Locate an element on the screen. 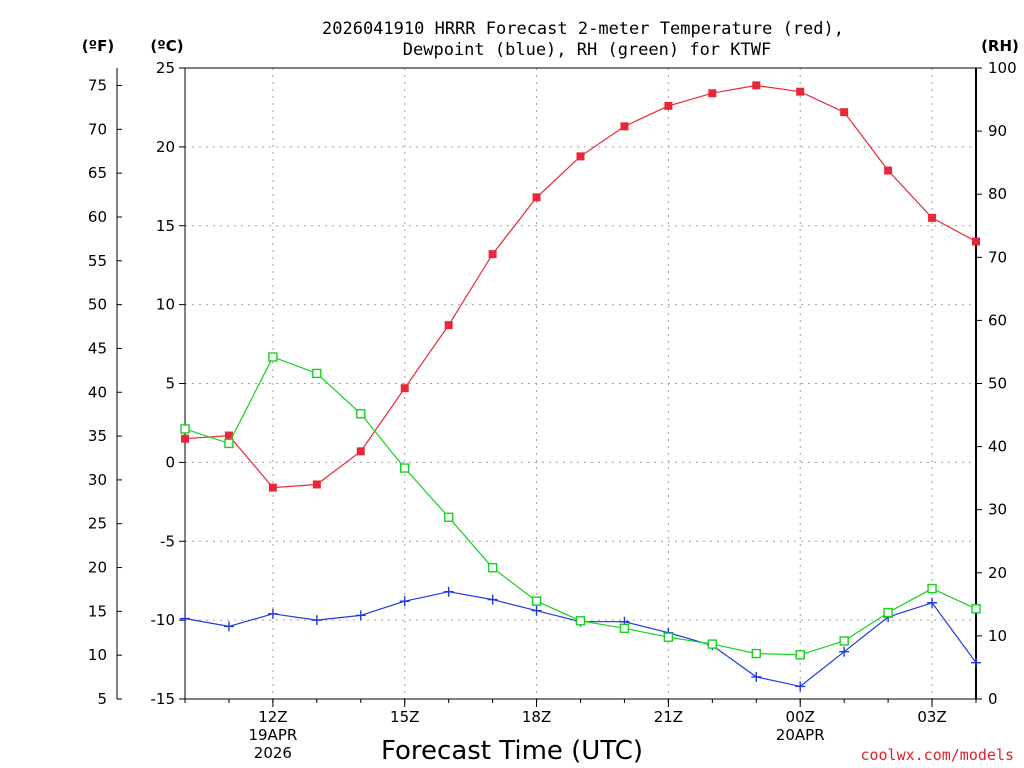 This screenshot has width=1024, height=768. fahrenheit-tick-label: 30 is located at coordinates (97, 480).